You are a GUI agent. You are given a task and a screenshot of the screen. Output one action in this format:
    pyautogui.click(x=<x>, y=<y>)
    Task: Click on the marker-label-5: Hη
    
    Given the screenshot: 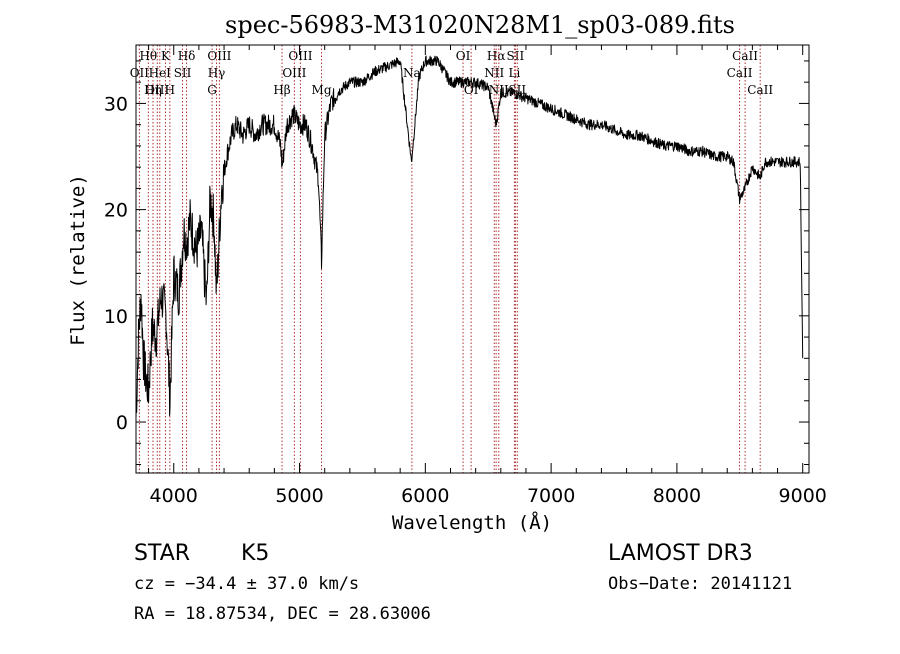 What is the action you would take?
    pyautogui.click(x=153, y=90)
    